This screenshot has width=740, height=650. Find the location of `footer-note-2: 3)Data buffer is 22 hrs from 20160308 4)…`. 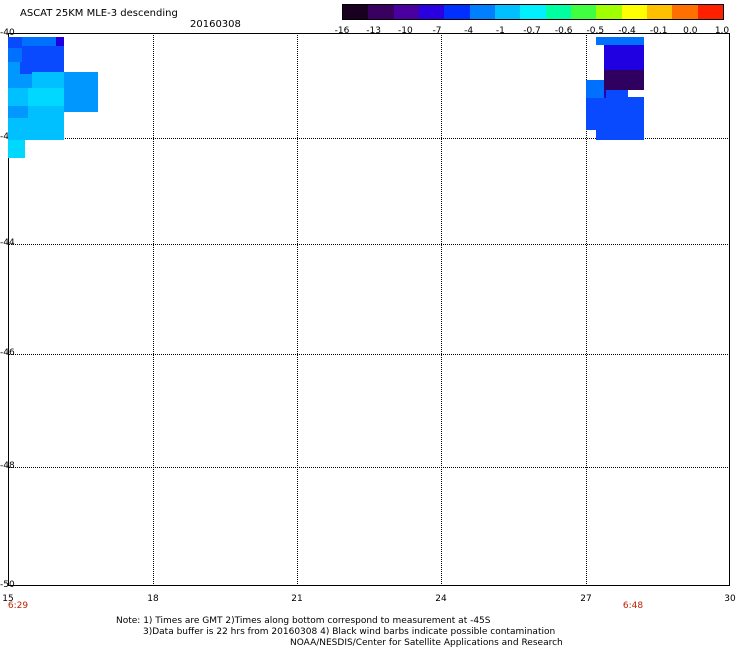

footer-note-2: 3)Data buffer is 22 hrs from 20160308 4)… is located at coordinates (349, 632).